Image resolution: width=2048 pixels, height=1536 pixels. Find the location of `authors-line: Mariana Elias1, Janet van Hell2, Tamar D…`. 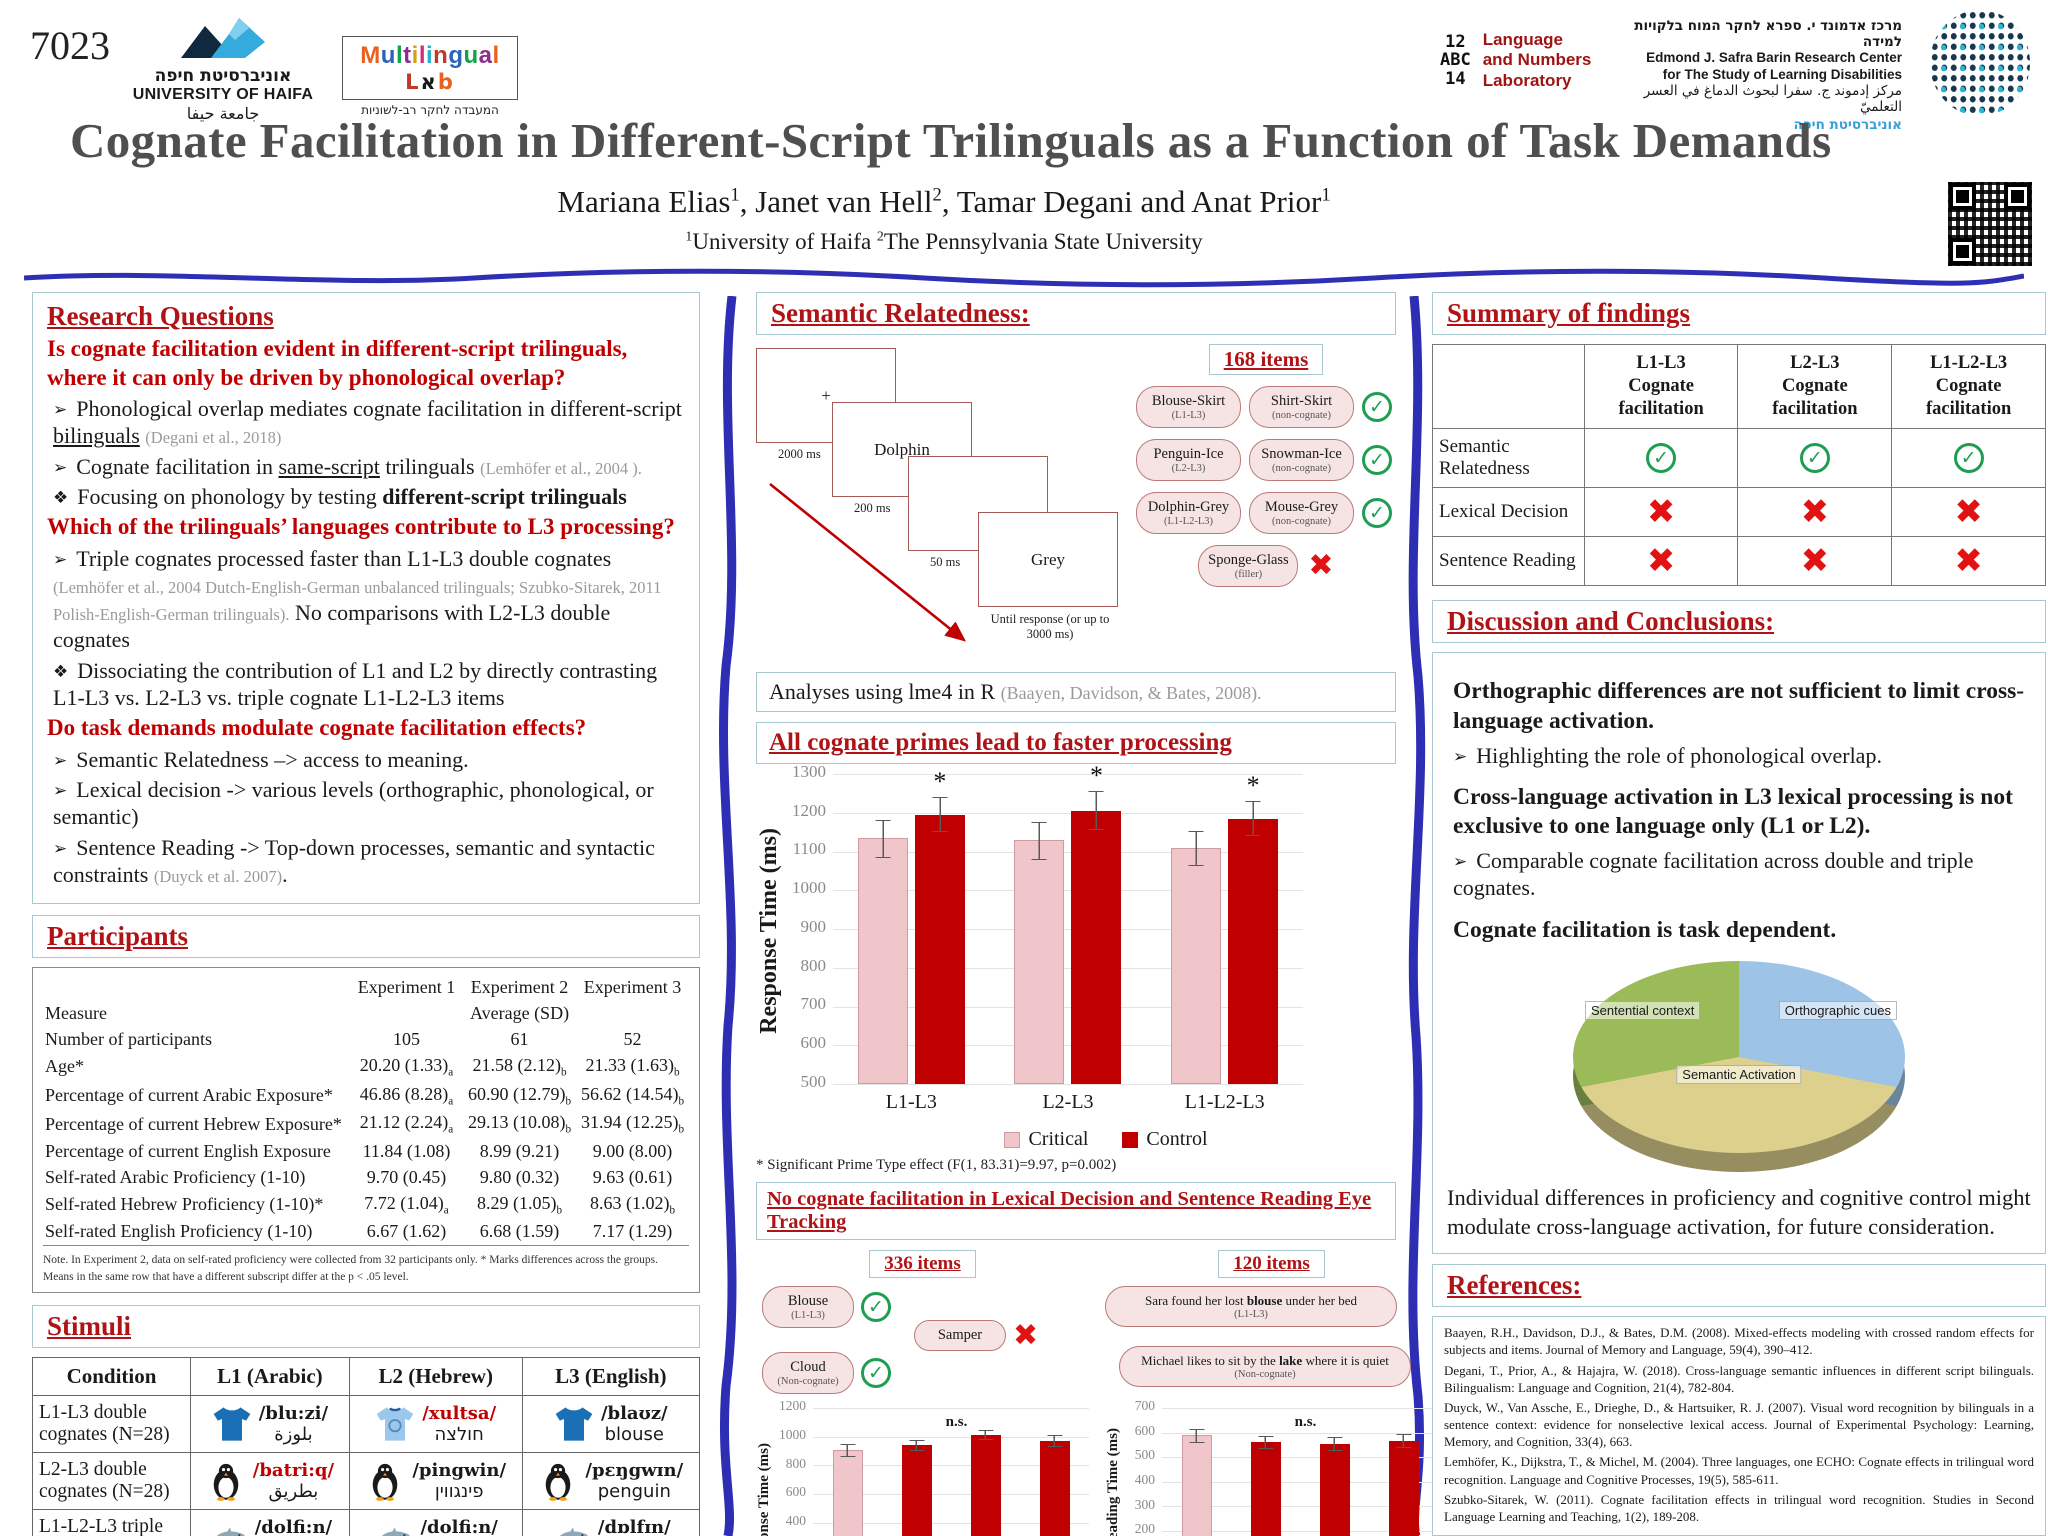

authors-line: Mariana Elias1, Janet van Hell2, Tamar D… is located at coordinates (944, 202).